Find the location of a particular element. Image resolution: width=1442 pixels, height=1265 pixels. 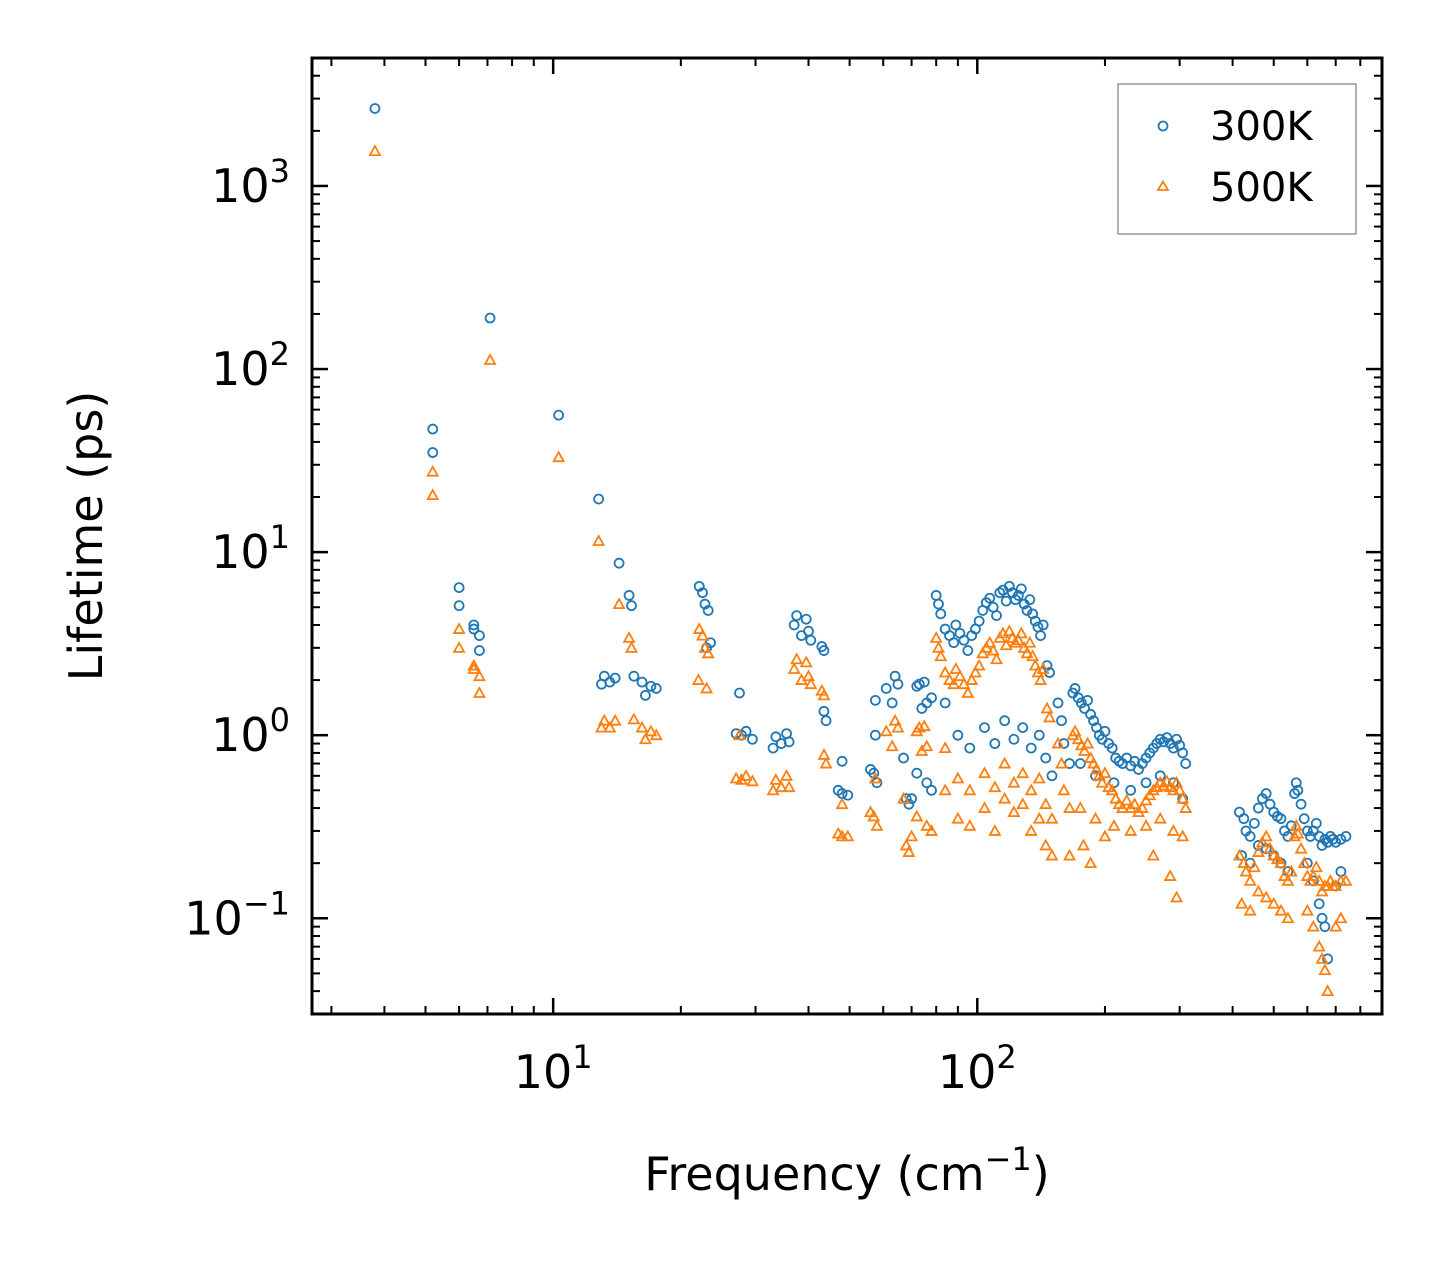

y-tick-label: 10² is located at coordinates (250, 365).